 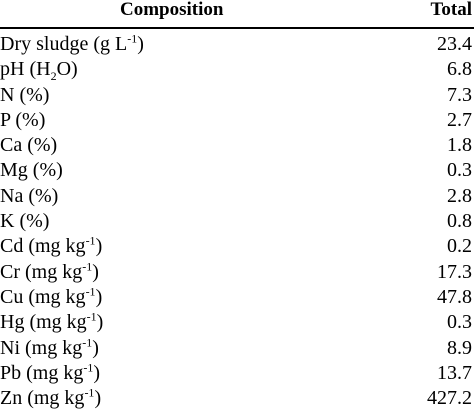 What do you see at coordinates (237, 246) in the screenshot?
I see `table-row: Cd (mg kg-1) 0.2` at bounding box center [237, 246].